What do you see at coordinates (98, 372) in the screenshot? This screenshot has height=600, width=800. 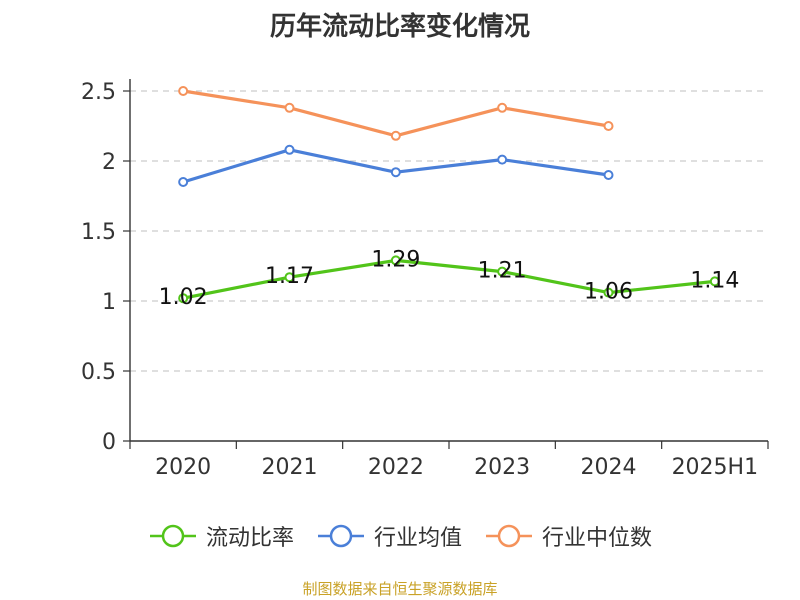 I see `y-tick-label: 0.5` at bounding box center [98, 372].